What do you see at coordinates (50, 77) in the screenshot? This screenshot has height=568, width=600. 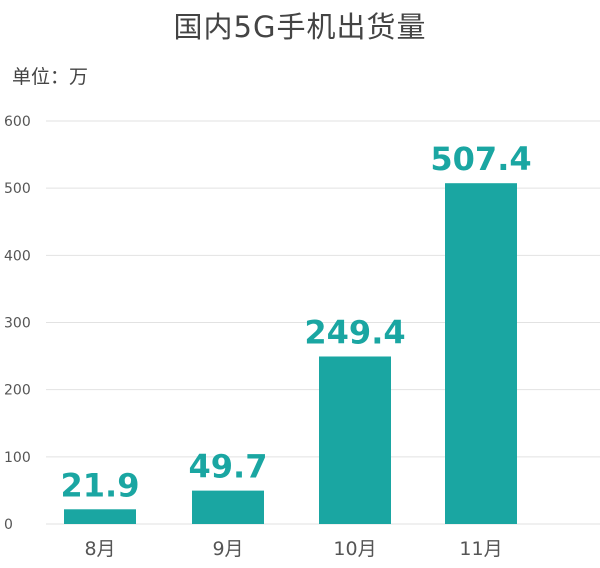 I see `unit-label: 单位：万` at bounding box center [50, 77].